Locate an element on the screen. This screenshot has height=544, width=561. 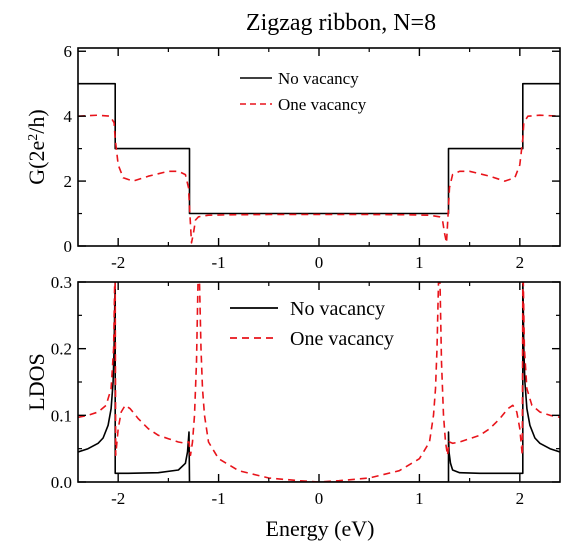
bottom-x-tick-label: -2 is located at coordinates (118, 498).